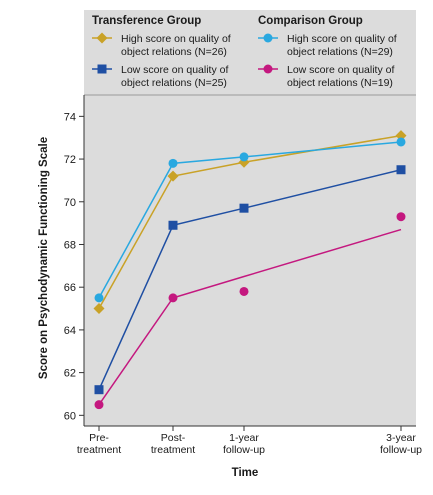  I want to click on legend-group-title: Transference Group, so click(146, 21).